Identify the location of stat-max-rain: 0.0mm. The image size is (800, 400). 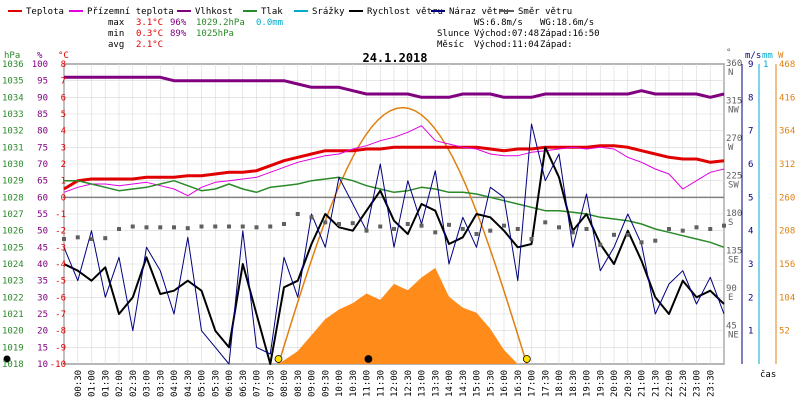
(269, 23).